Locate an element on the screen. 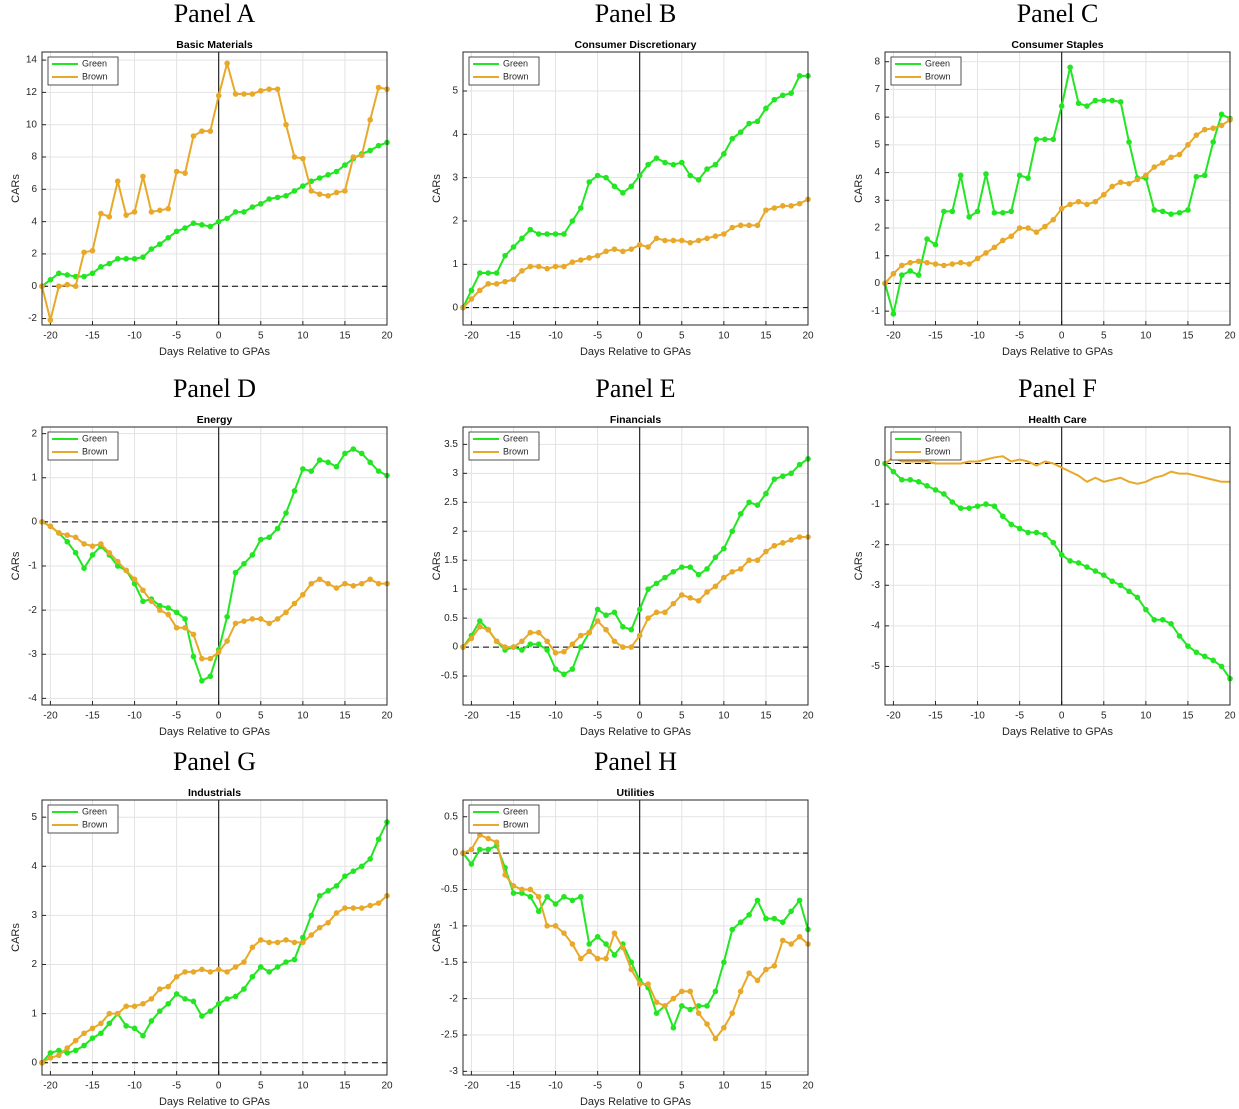 This screenshot has height=1109, width=1239. y-tick-label: 3.5 is located at coordinates (451, 444).